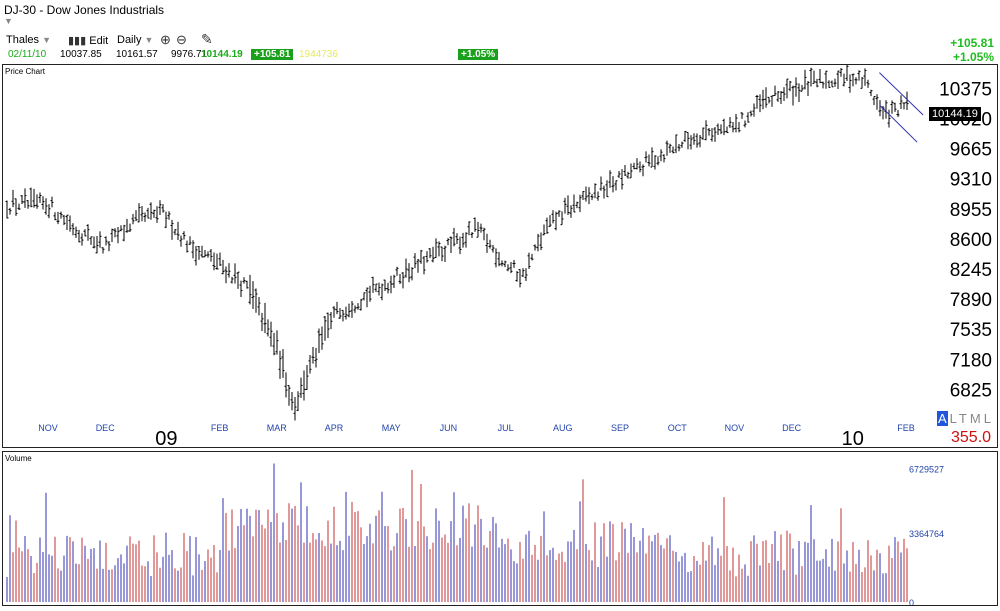  I want to click on volume-label: Volume, so click(18, 458).